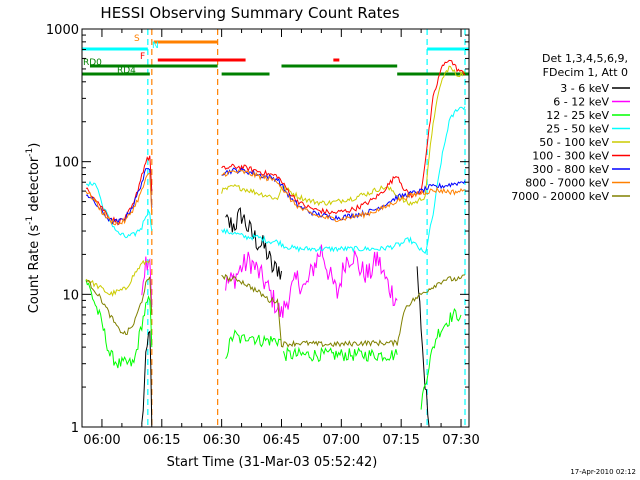  What do you see at coordinates (34, 145) in the screenshot?
I see `y-axis-label-end: )` at bounding box center [34, 145].